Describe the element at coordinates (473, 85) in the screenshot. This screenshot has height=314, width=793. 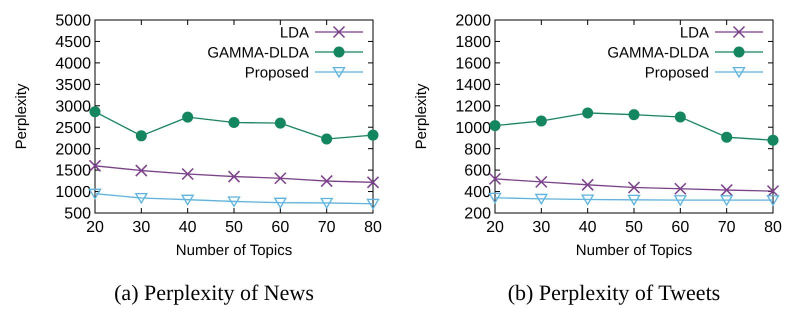
I see `y-tick-label: 1400` at that location.